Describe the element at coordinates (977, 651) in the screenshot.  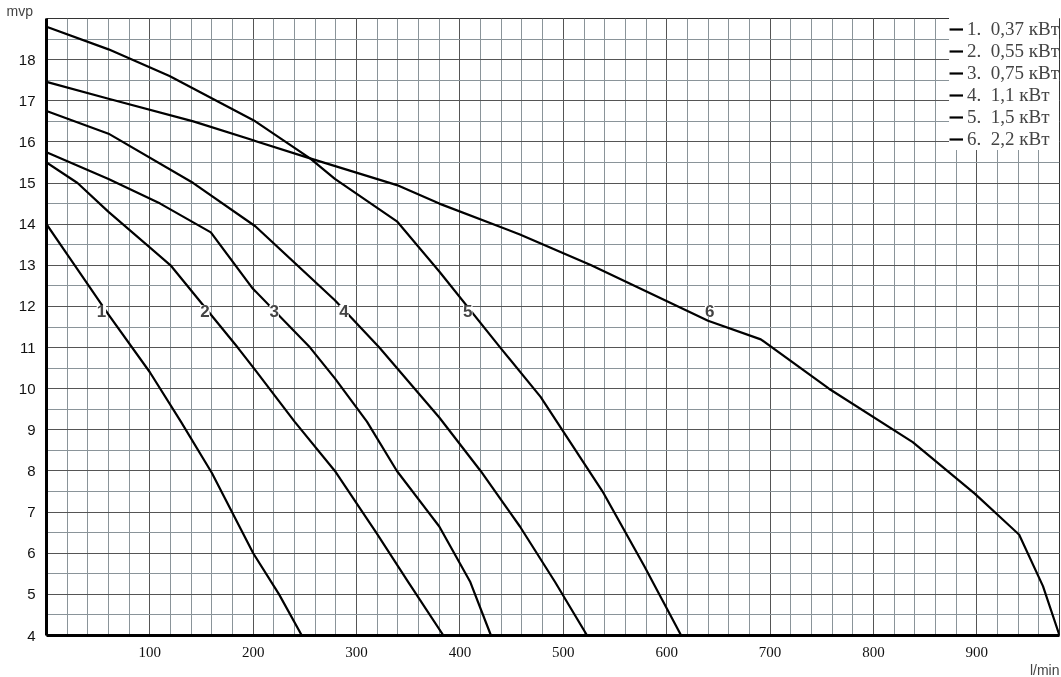
I see `x-tick-label: 900` at that location.